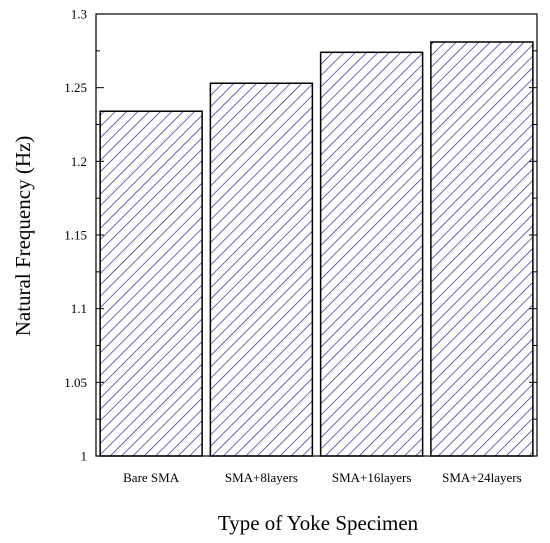  What do you see at coordinates (75, 382) in the screenshot?
I see `y-tick-label: 1.05` at bounding box center [75, 382].